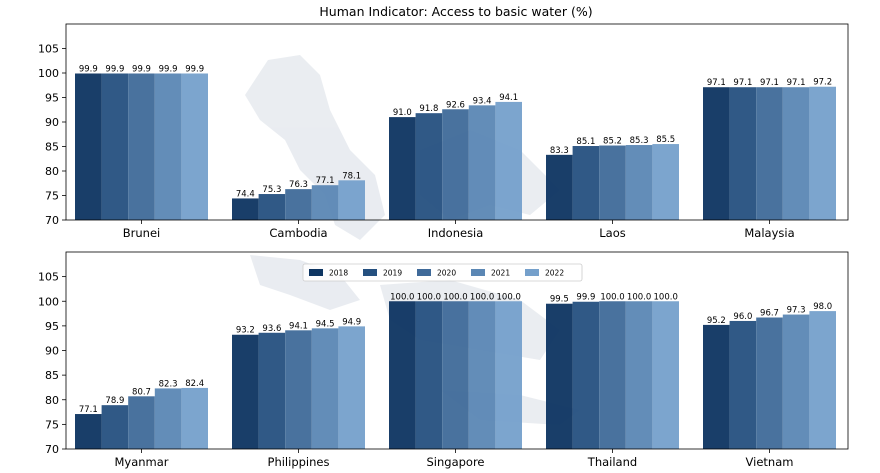 Image resolution: width=880 pixels, height=473 pixels. I want to click on bar-brunei-2022, so click(194, 147).